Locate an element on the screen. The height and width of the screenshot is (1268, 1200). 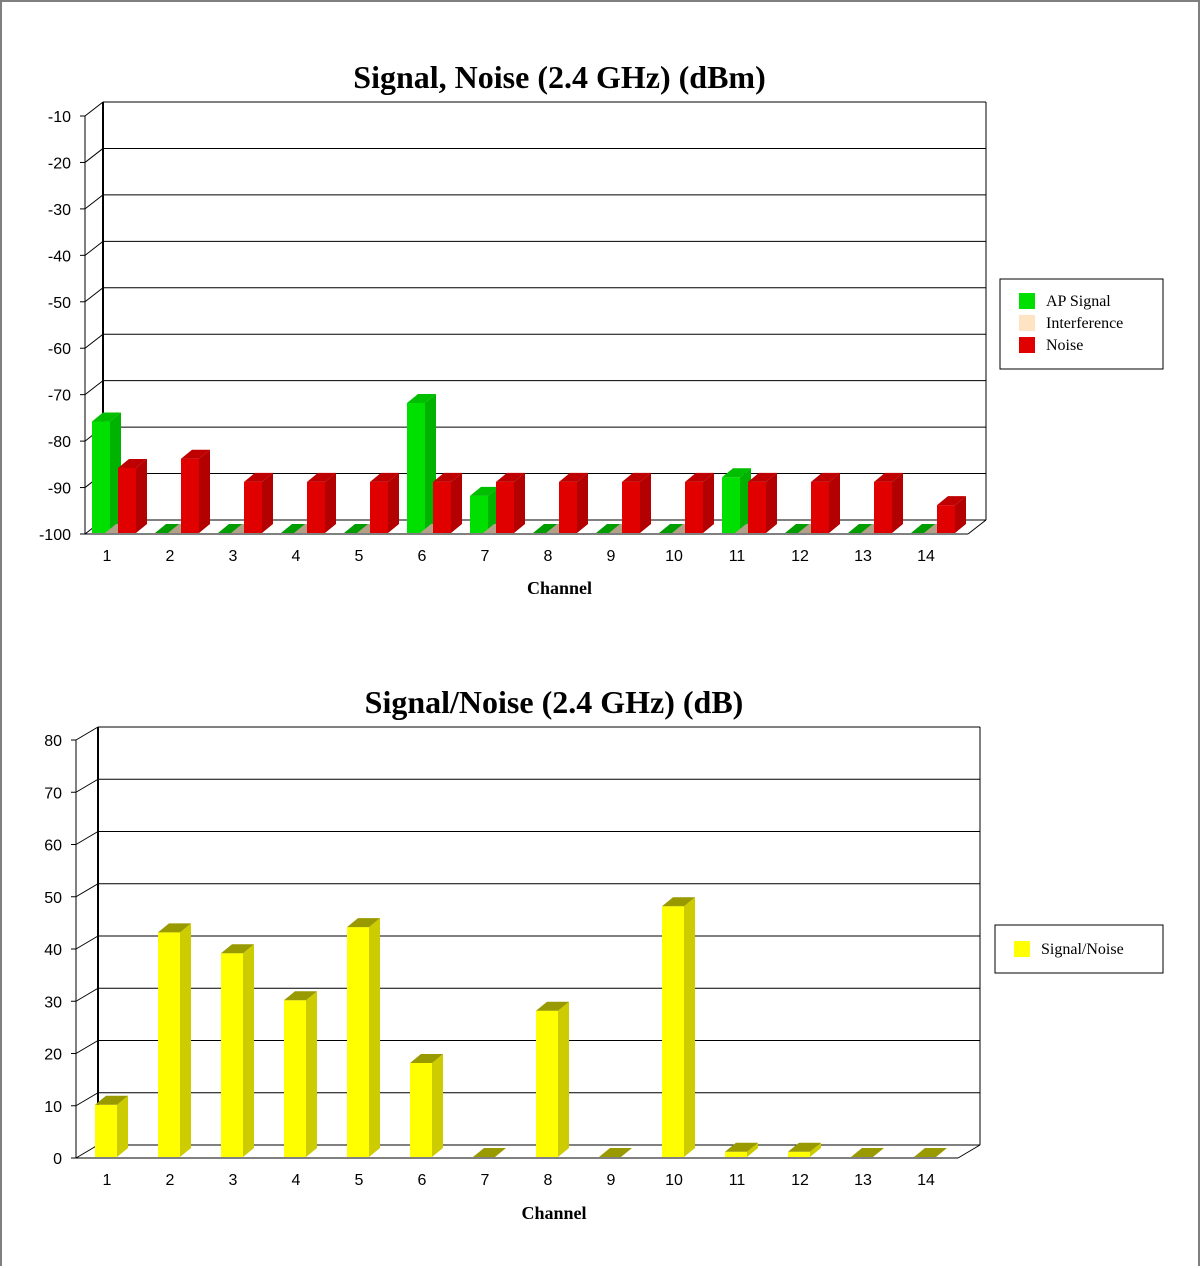
y-tick-label: -70 is located at coordinates (59, 396).